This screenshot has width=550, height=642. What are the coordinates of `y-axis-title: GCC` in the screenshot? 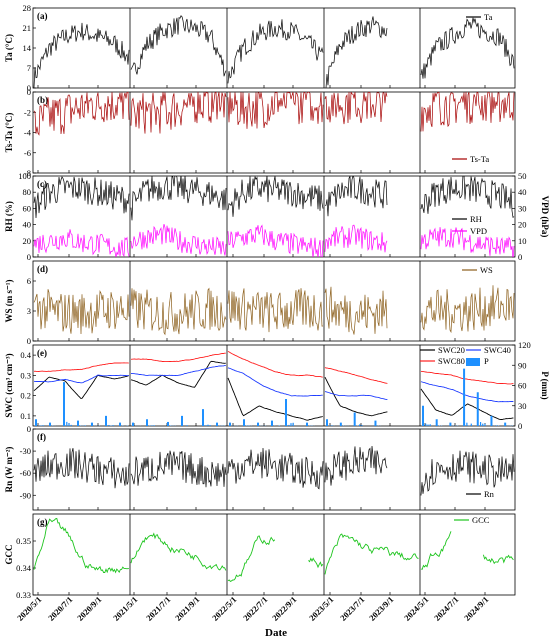 It's located at (9, 555).